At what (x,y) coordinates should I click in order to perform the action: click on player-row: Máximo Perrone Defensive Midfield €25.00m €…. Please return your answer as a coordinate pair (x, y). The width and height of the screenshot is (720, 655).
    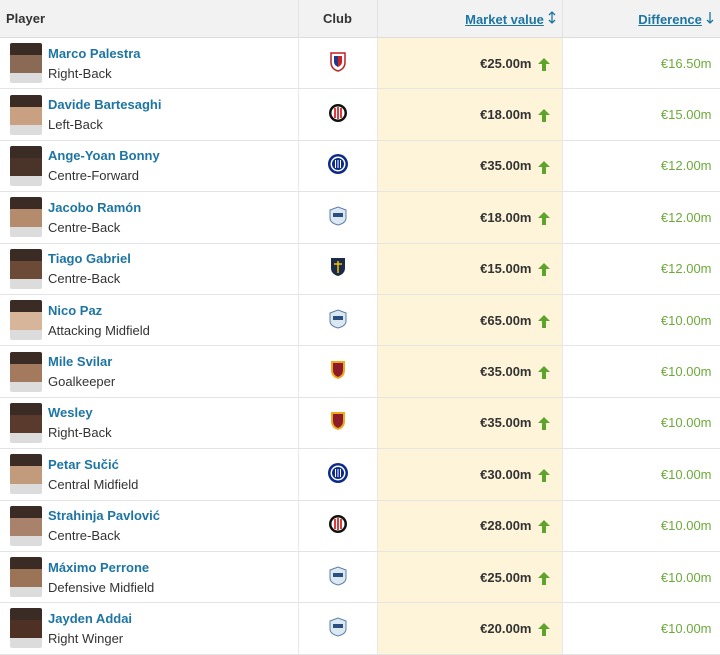
    Looking at the image, I should click on (360, 577).